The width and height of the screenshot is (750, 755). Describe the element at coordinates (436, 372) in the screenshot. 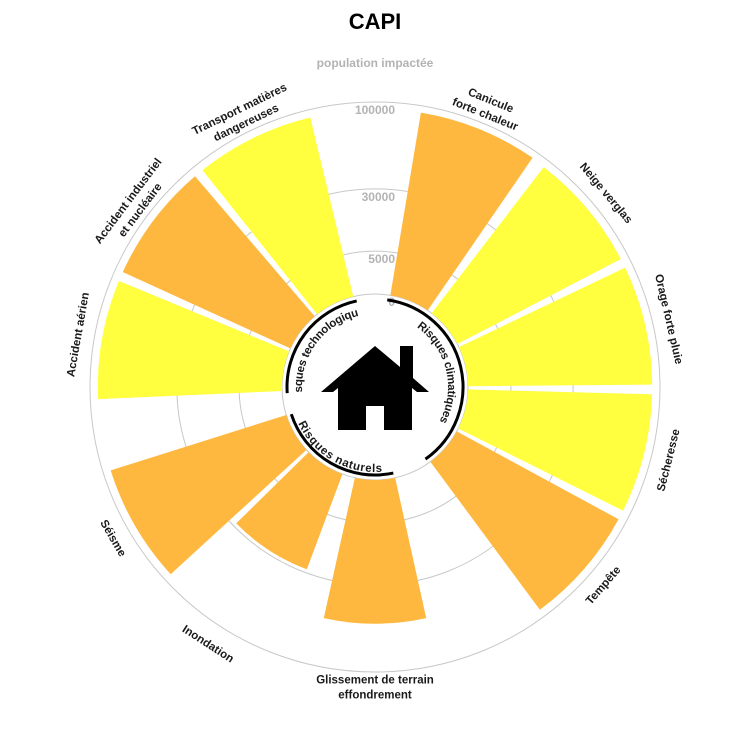

I see `group-label: Risques climatiques` at that location.